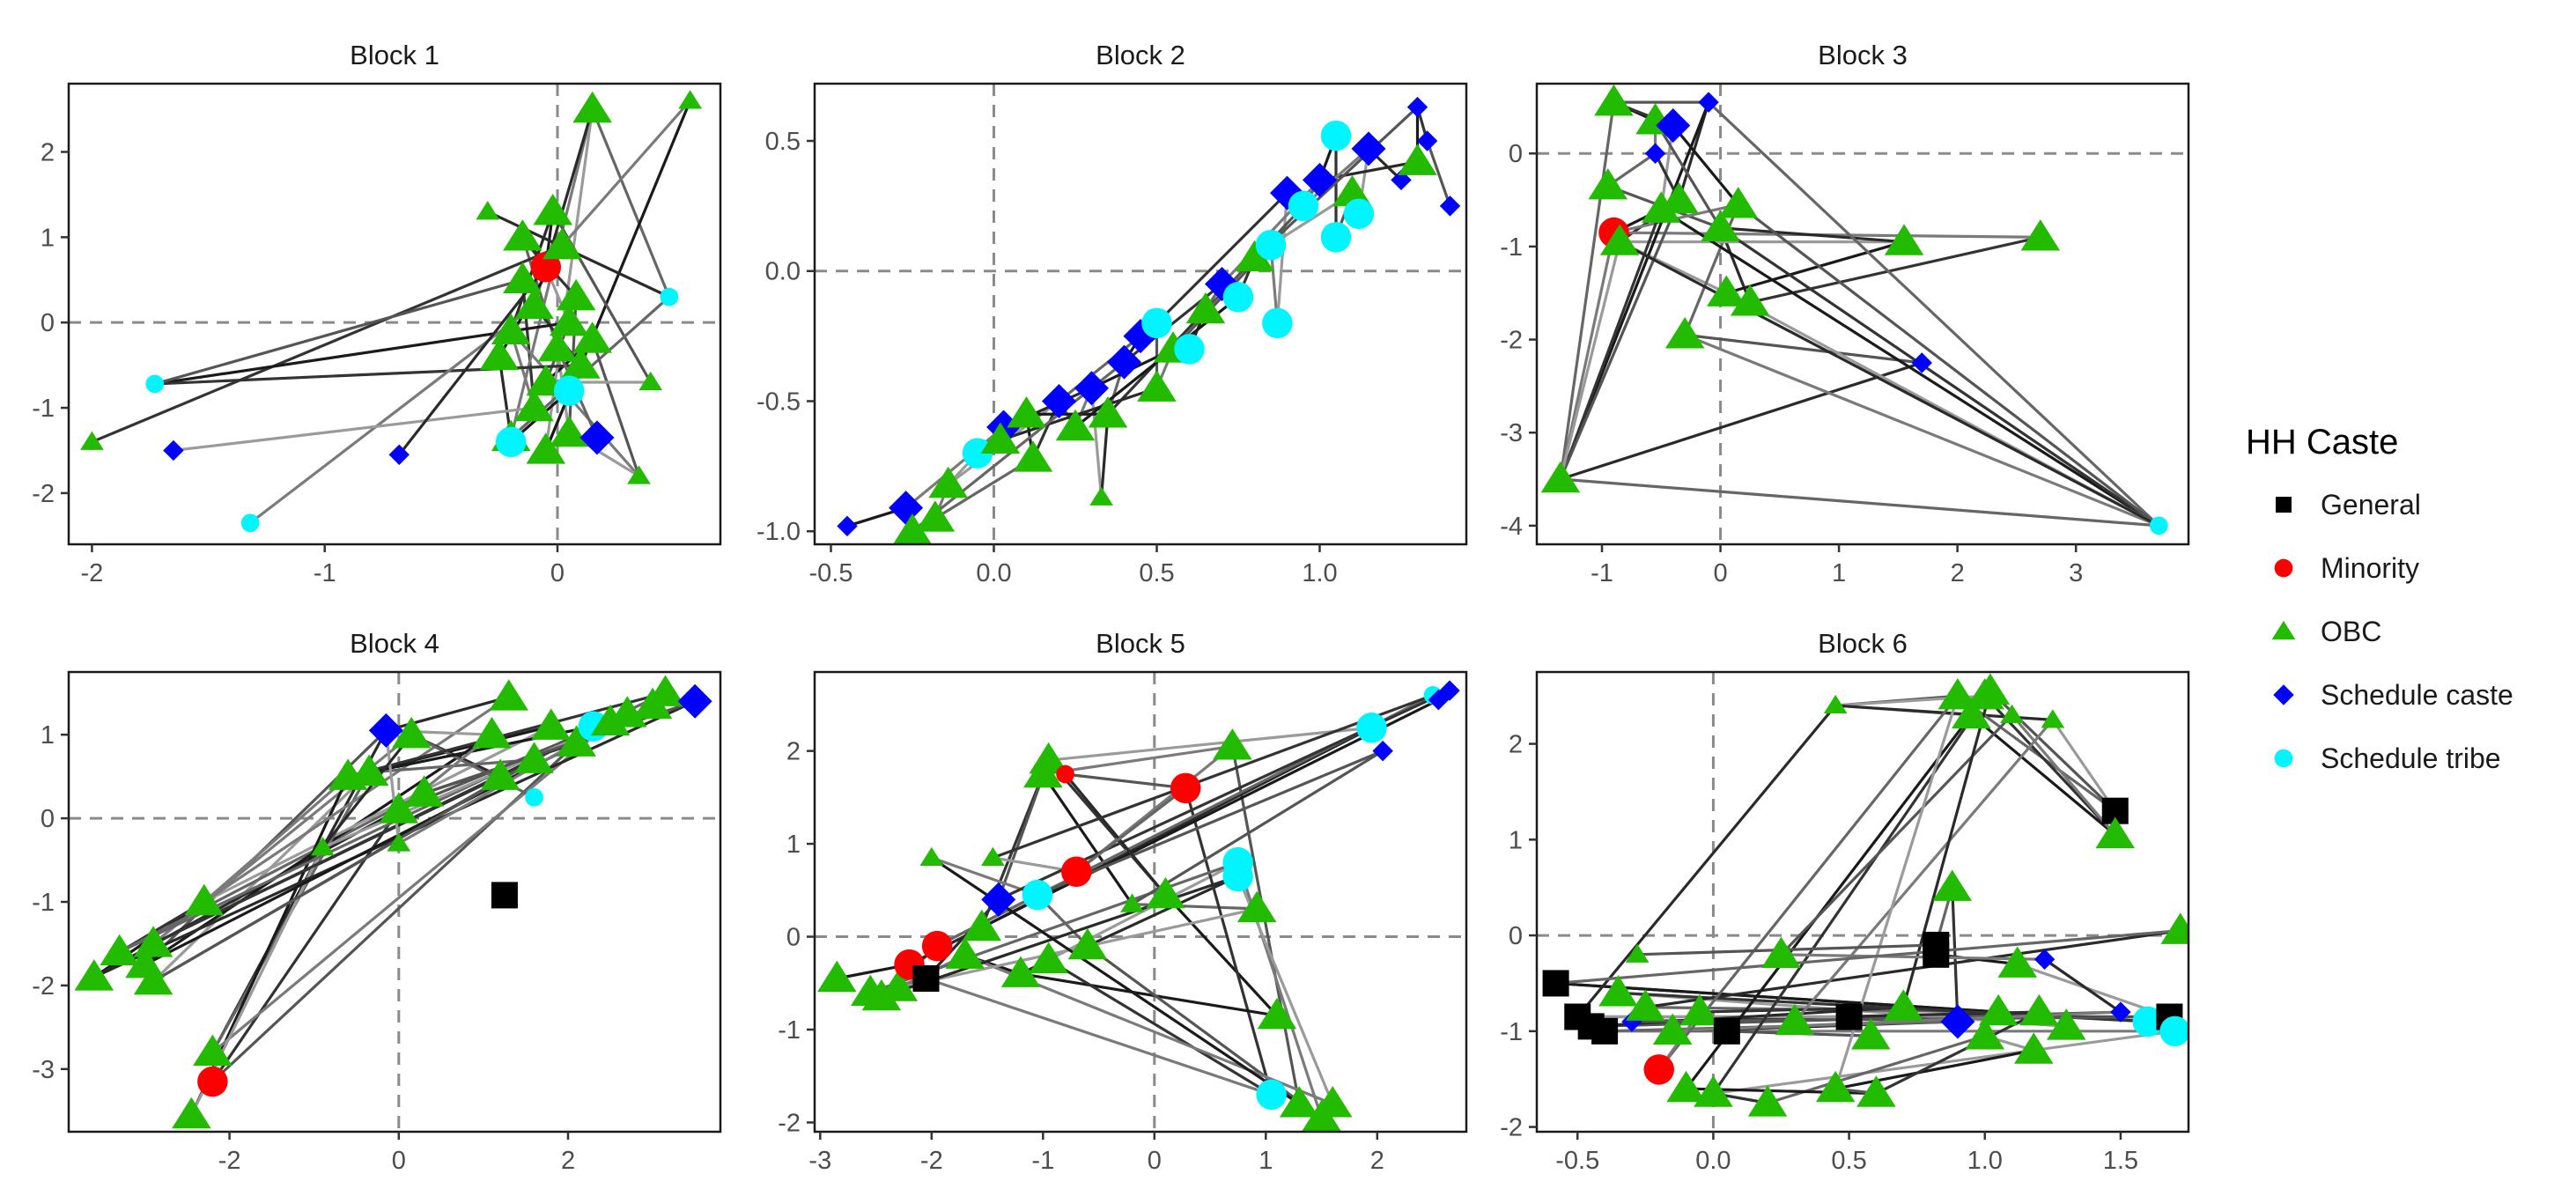  What do you see at coordinates (1577, 1161) in the screenshot?
I see `x-tick-label: -0.5` at bounding box center [1577, 1161].